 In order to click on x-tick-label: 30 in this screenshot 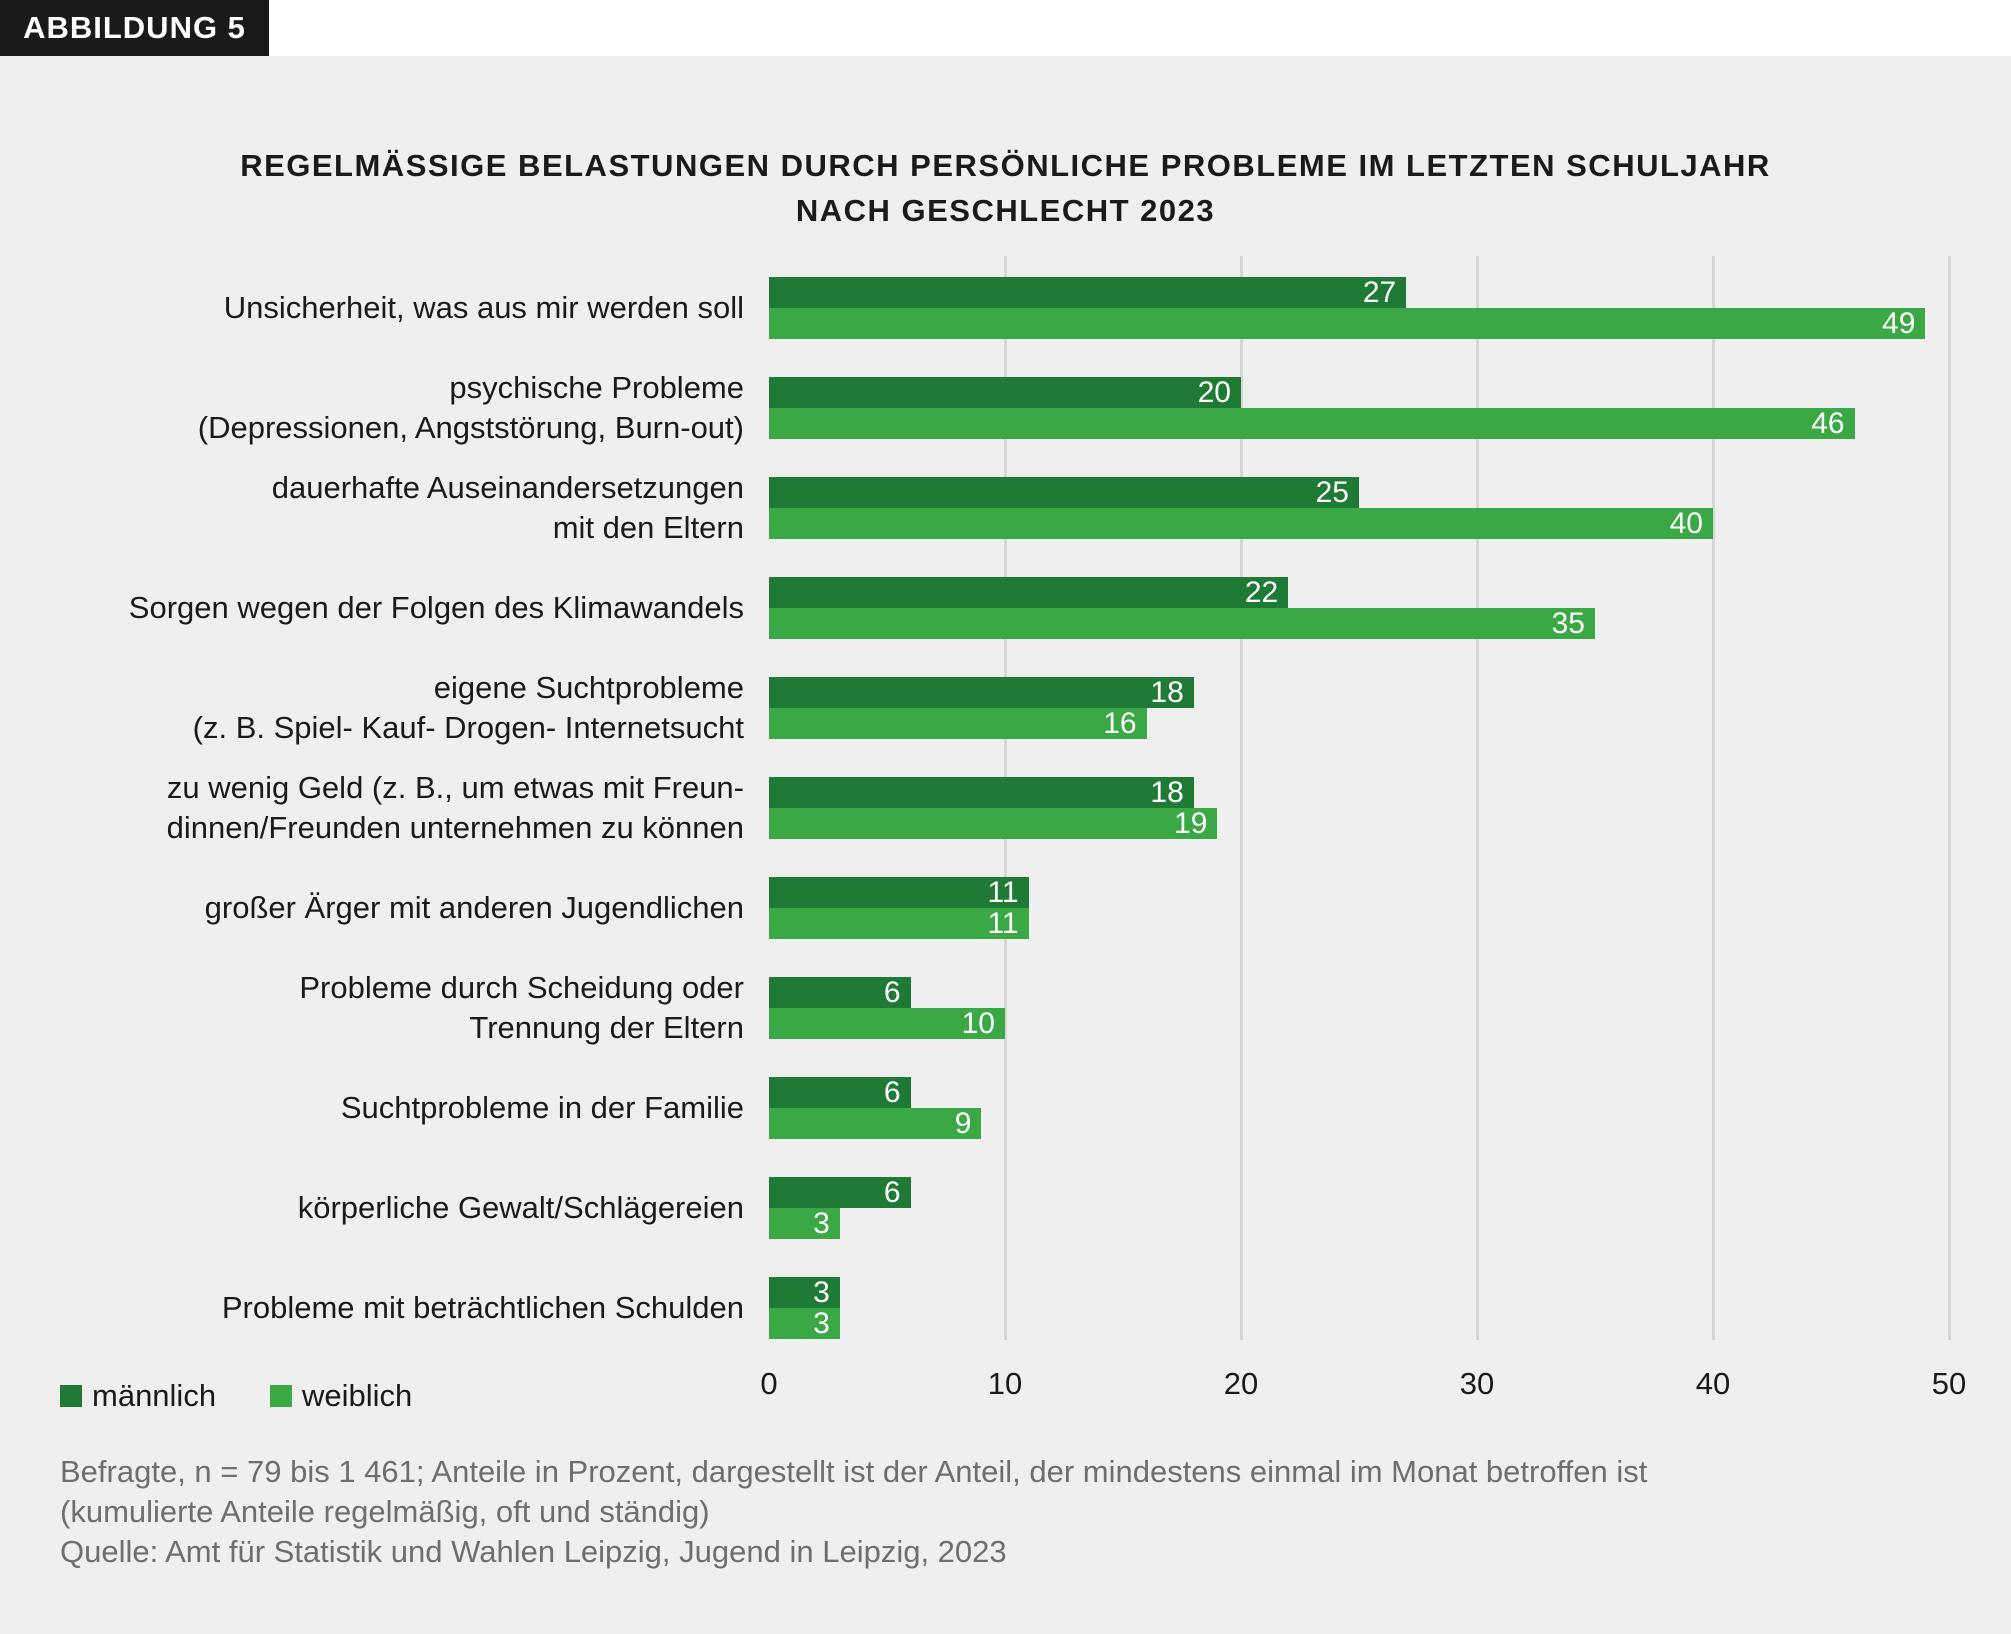, I will do `click(1477, 1383)`.